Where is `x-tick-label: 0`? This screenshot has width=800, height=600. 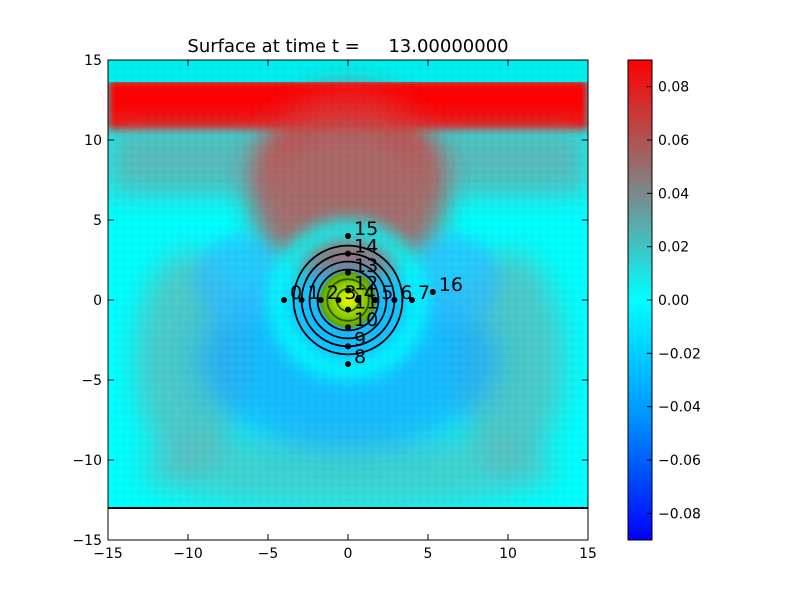 x-tick-label: 0 is located at coordinates (348, 554).